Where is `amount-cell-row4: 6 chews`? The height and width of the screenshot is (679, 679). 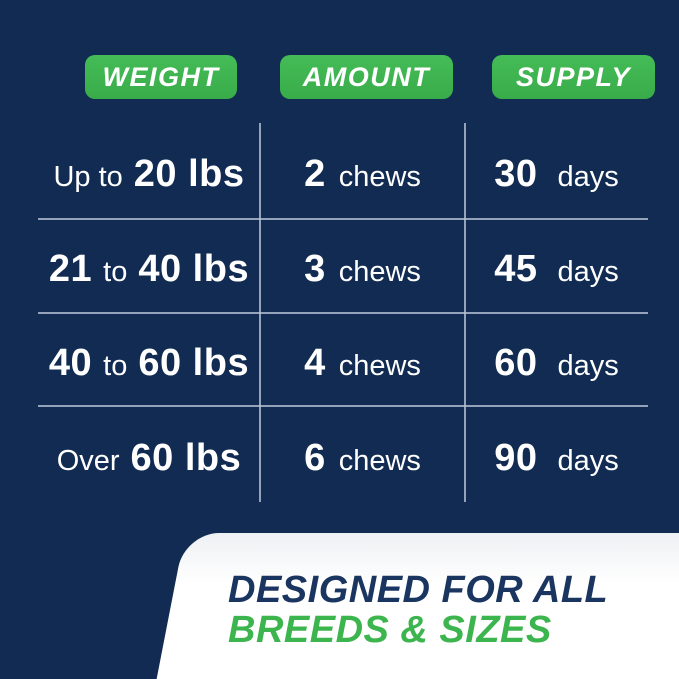
amount-cell-row4: 6 chews is located at coordinates (362, 454).